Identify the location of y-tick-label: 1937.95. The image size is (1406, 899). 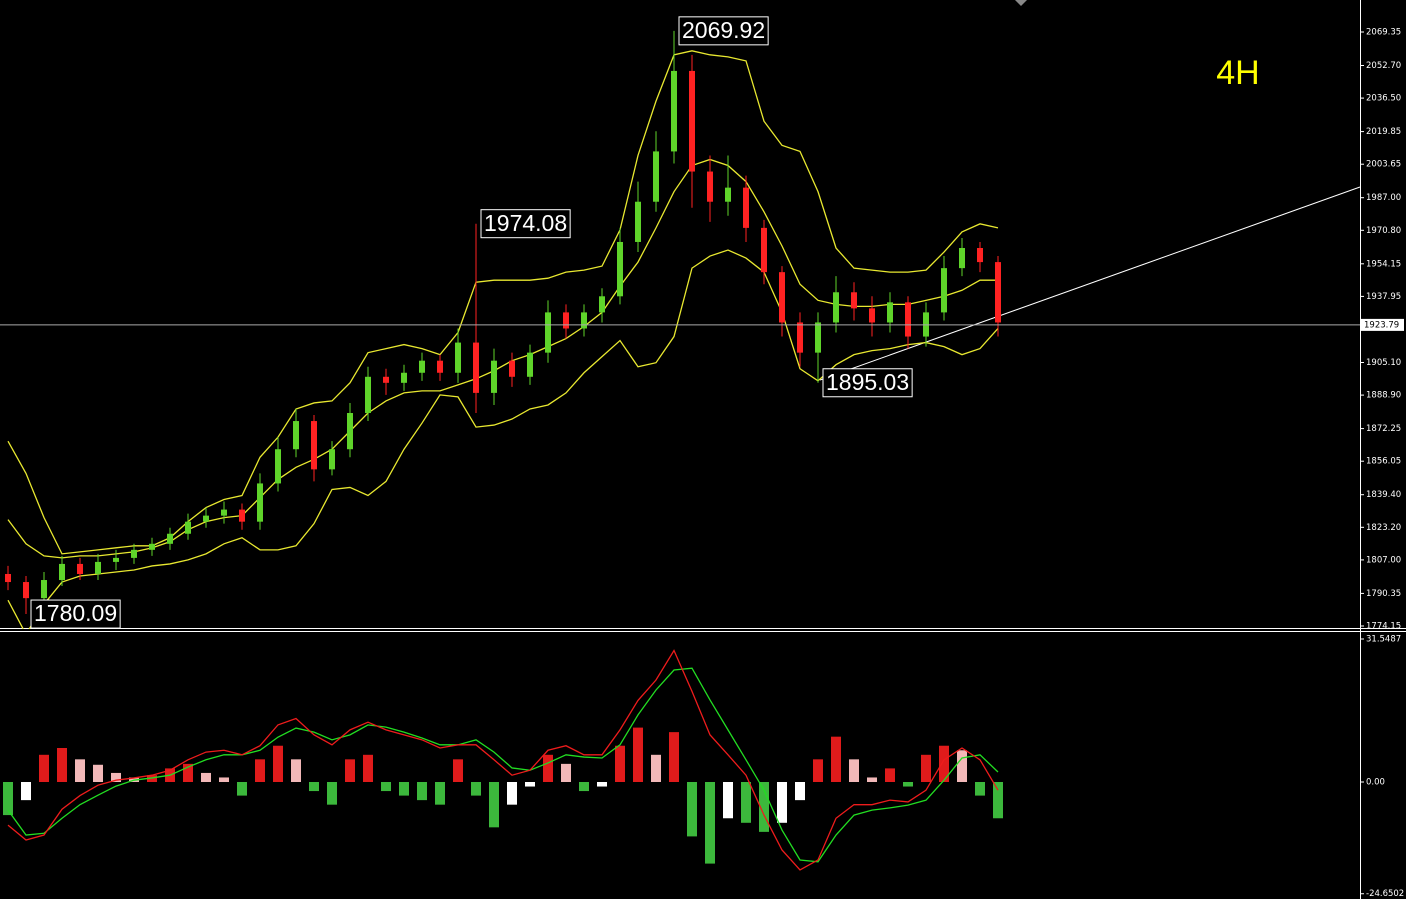
(1383, 297).